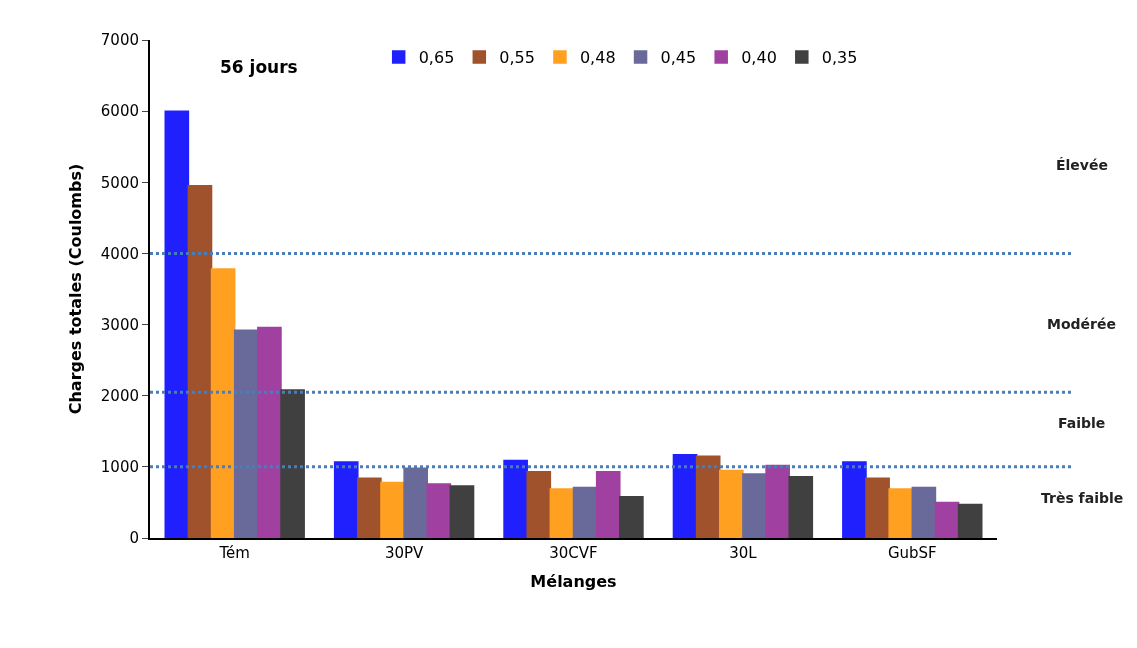  What do you see at coordinates (1082, 423) in the screenshot?
I see `annotation: Faible` at bounding box center [1082, 423].